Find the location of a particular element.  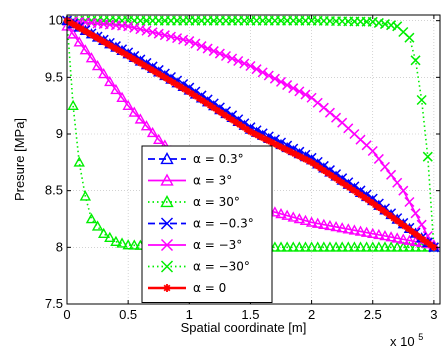

x-axis-label: Spatial coordinate [m] is located at coordinates (244, 327).